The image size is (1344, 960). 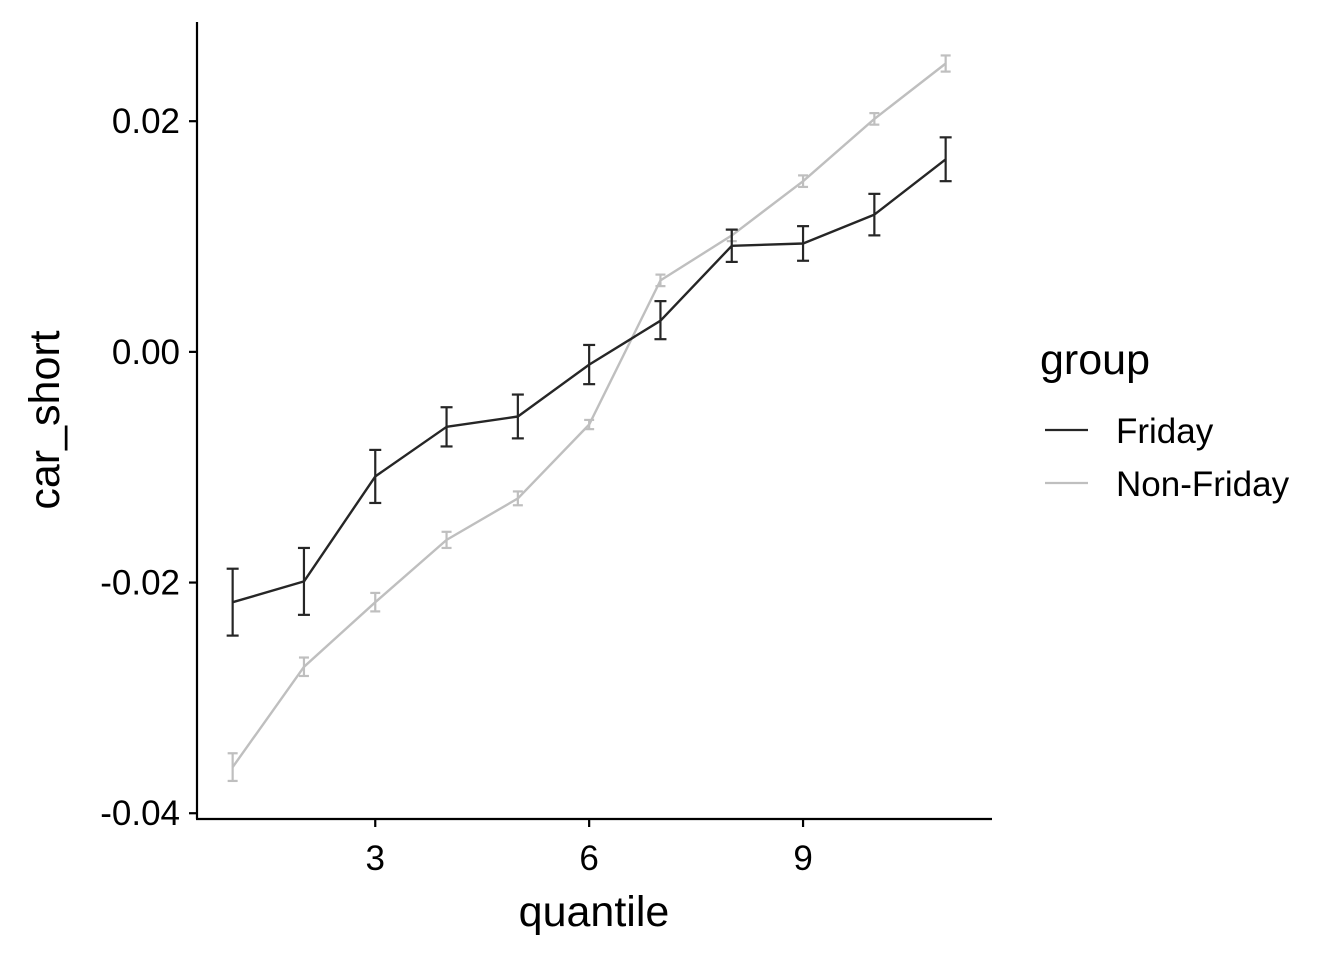 What do you see at coordinates (802, 858) in the screenshot?
I see `x-tick-label: 9` at bounding box center [802, 858].